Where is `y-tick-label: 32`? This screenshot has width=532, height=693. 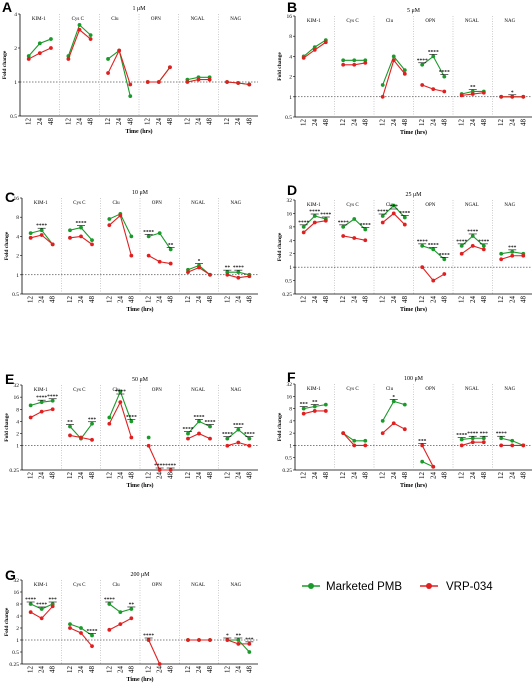 y-tick-label: 32 is located at coordinates (17, 581).